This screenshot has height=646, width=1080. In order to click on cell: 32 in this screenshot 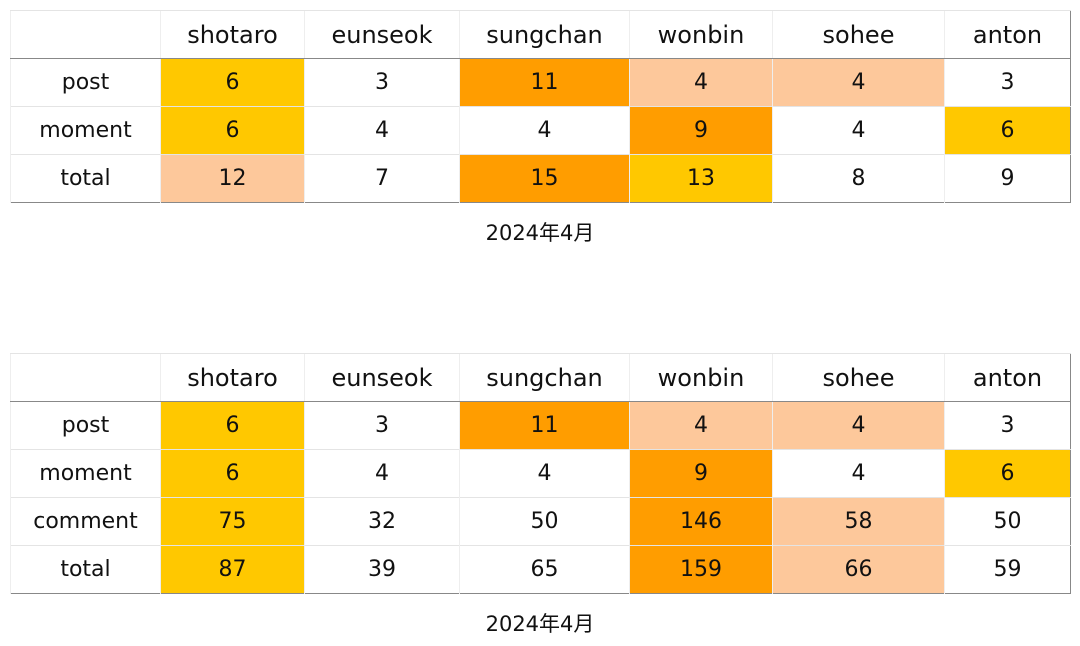, I will do `click(382, 521)`.